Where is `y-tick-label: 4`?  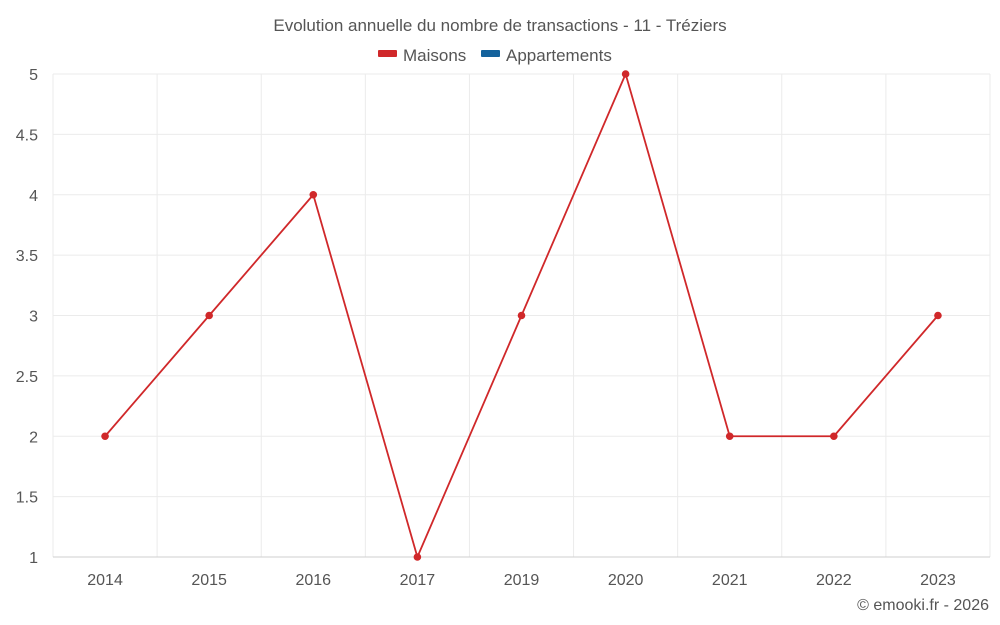 y-tick-label: 4 is located at coordinates (33, 196).